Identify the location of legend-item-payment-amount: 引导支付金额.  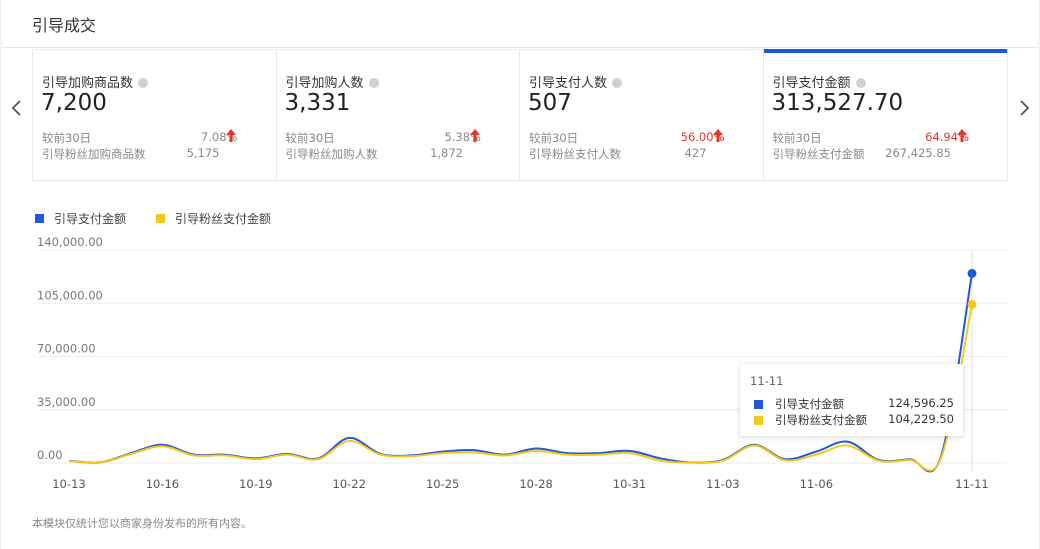
(80, 218).